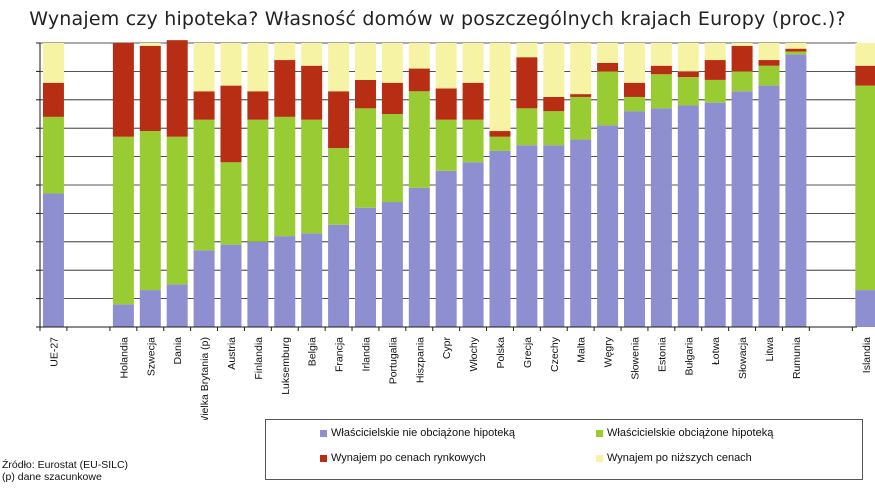 Image resolution: width=875 pixels, height=489 pixels. I want to click on legend-swatch-rent-market, so click(323, 458).